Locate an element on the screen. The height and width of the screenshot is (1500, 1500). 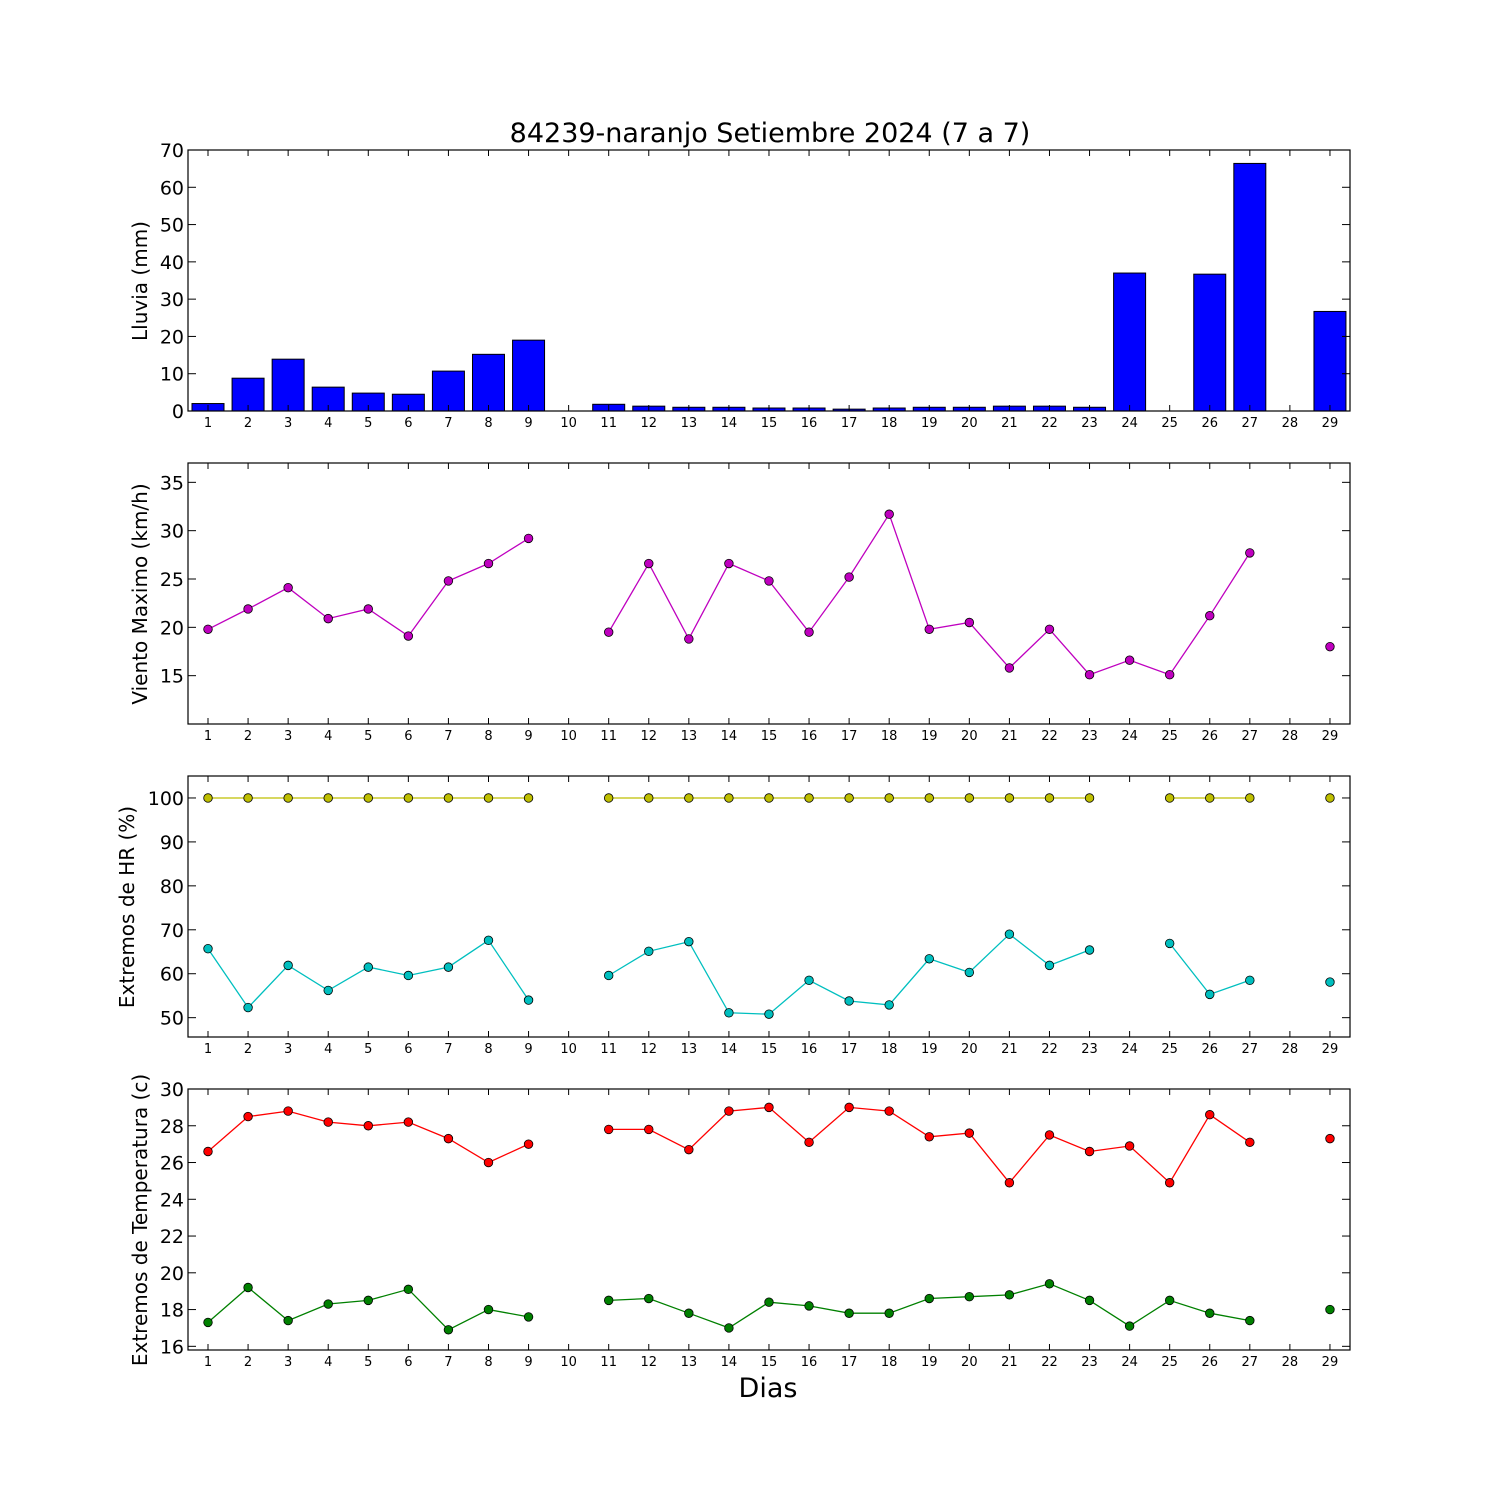
rain-xtick-label: 24 is located at coordinates (1129, 423).